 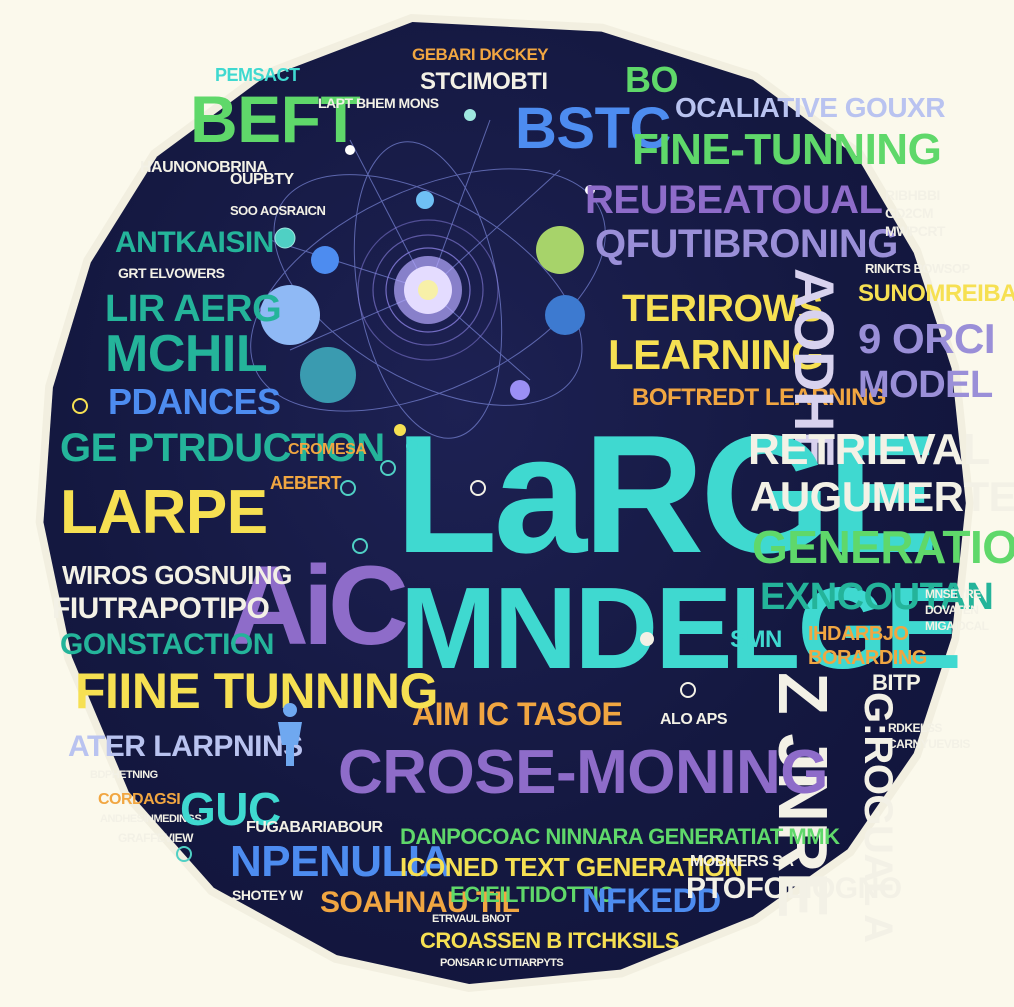 What do you see at coordinates (171, 273) in the screenshot?
I see `word-grt-elvowers: GRT ELVOWERS` at bounding box center [171, 273].